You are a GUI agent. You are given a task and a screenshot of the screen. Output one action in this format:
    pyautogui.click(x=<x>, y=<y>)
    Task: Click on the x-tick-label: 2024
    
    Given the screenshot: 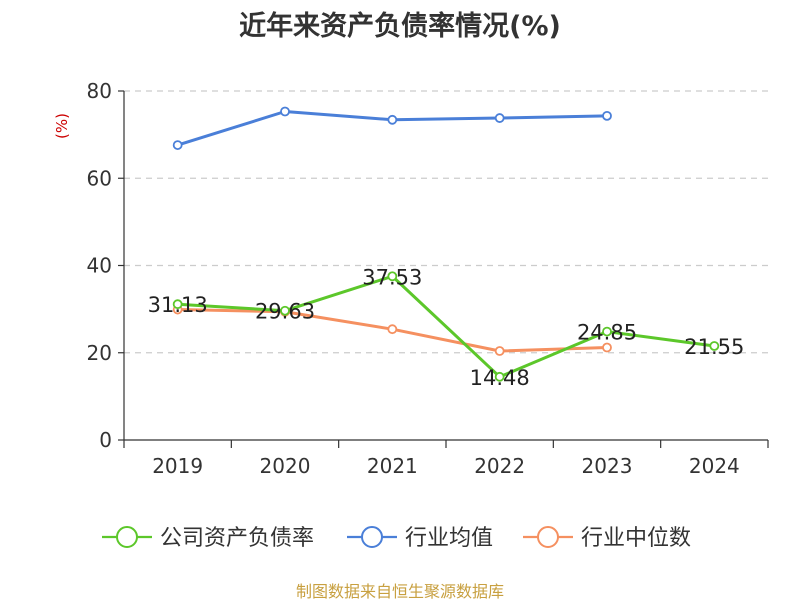 What is the action you would take?
    pyautogui.click(x=714, y=466)
    